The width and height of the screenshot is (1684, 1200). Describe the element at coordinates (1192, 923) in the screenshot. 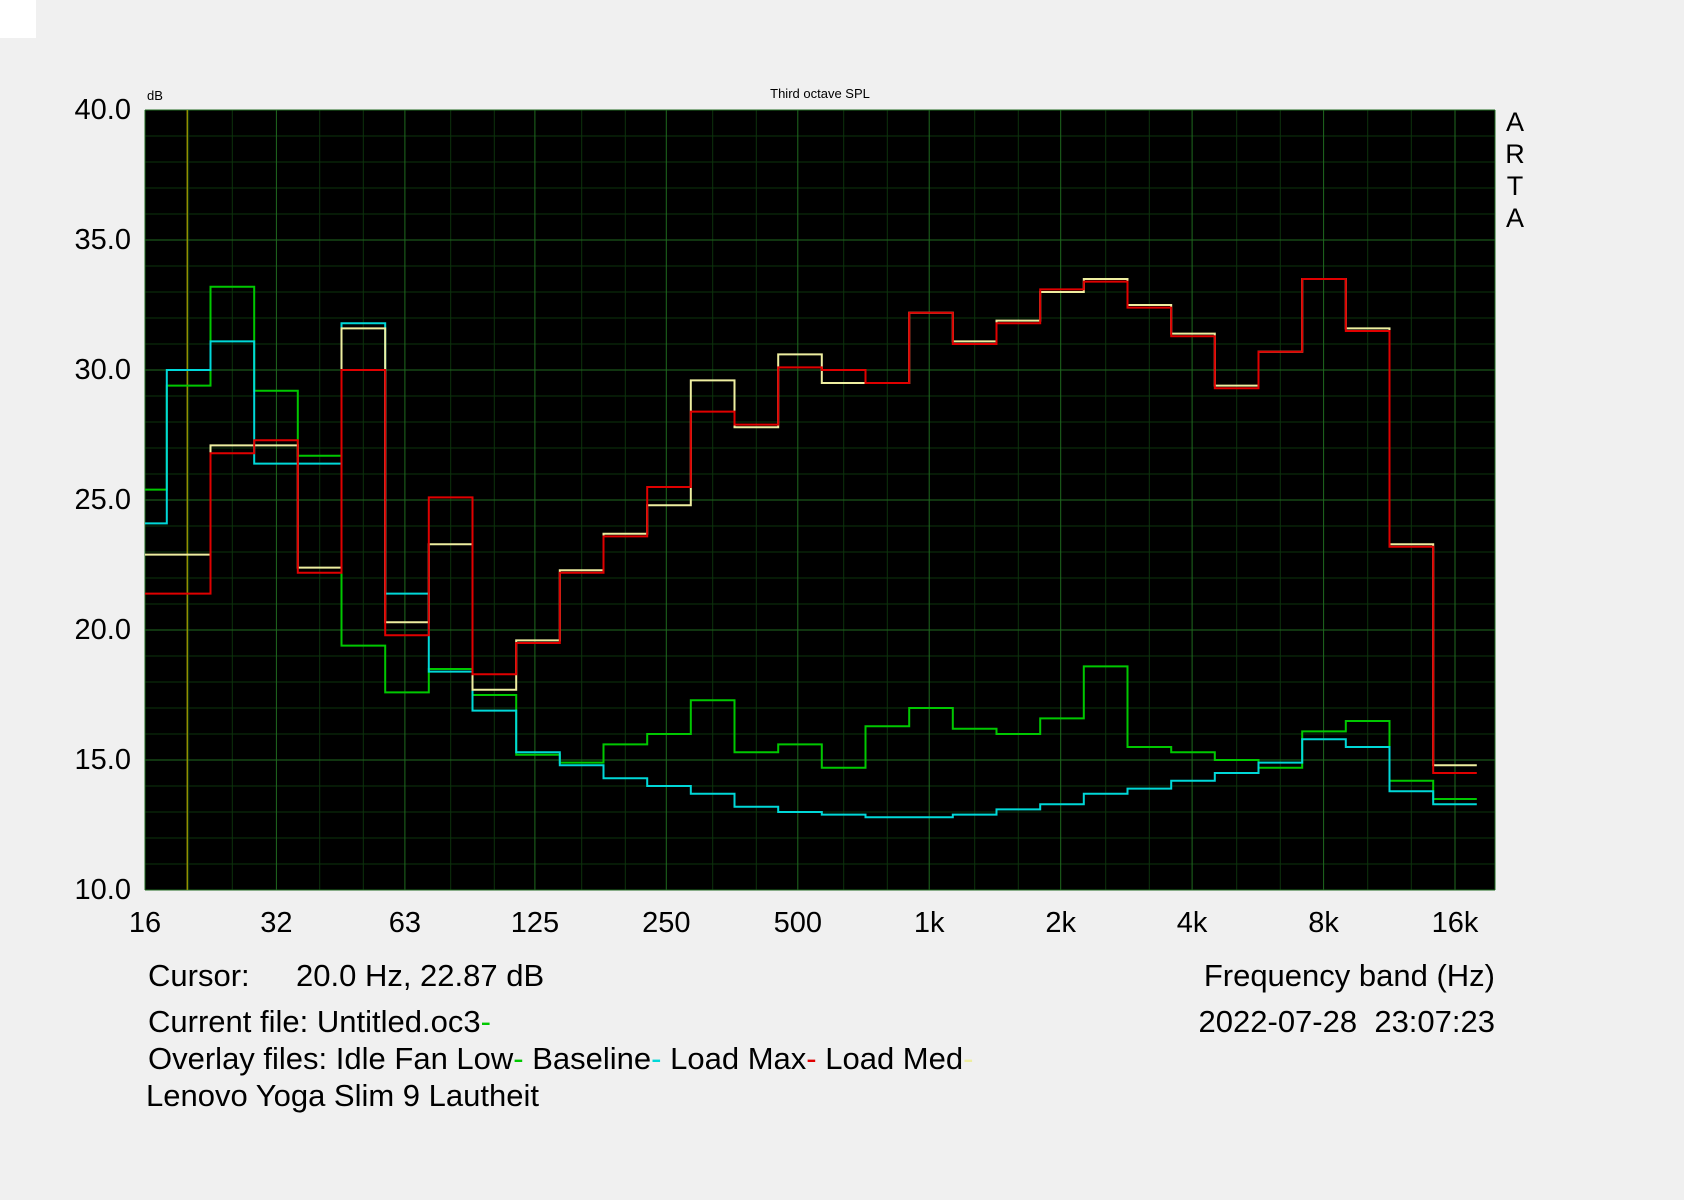

I see `x-tick-label: 4k` at that location.